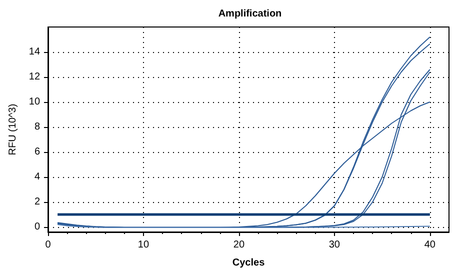 Image resolution: width=464 pixels, height=276 pixels. What do you see at coordinates (37, 202) in the screenshot?
I see `y-tick-label: 2` at bounding box center [37, 202].